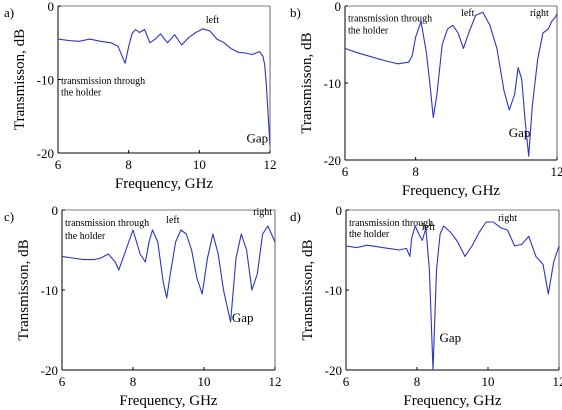 The width and height of the screenshot is (562, 410). Describe the element at coordinates (45, 80) in the screenshot. I see `panel-1-y-tick-label-1: -10` at that location.